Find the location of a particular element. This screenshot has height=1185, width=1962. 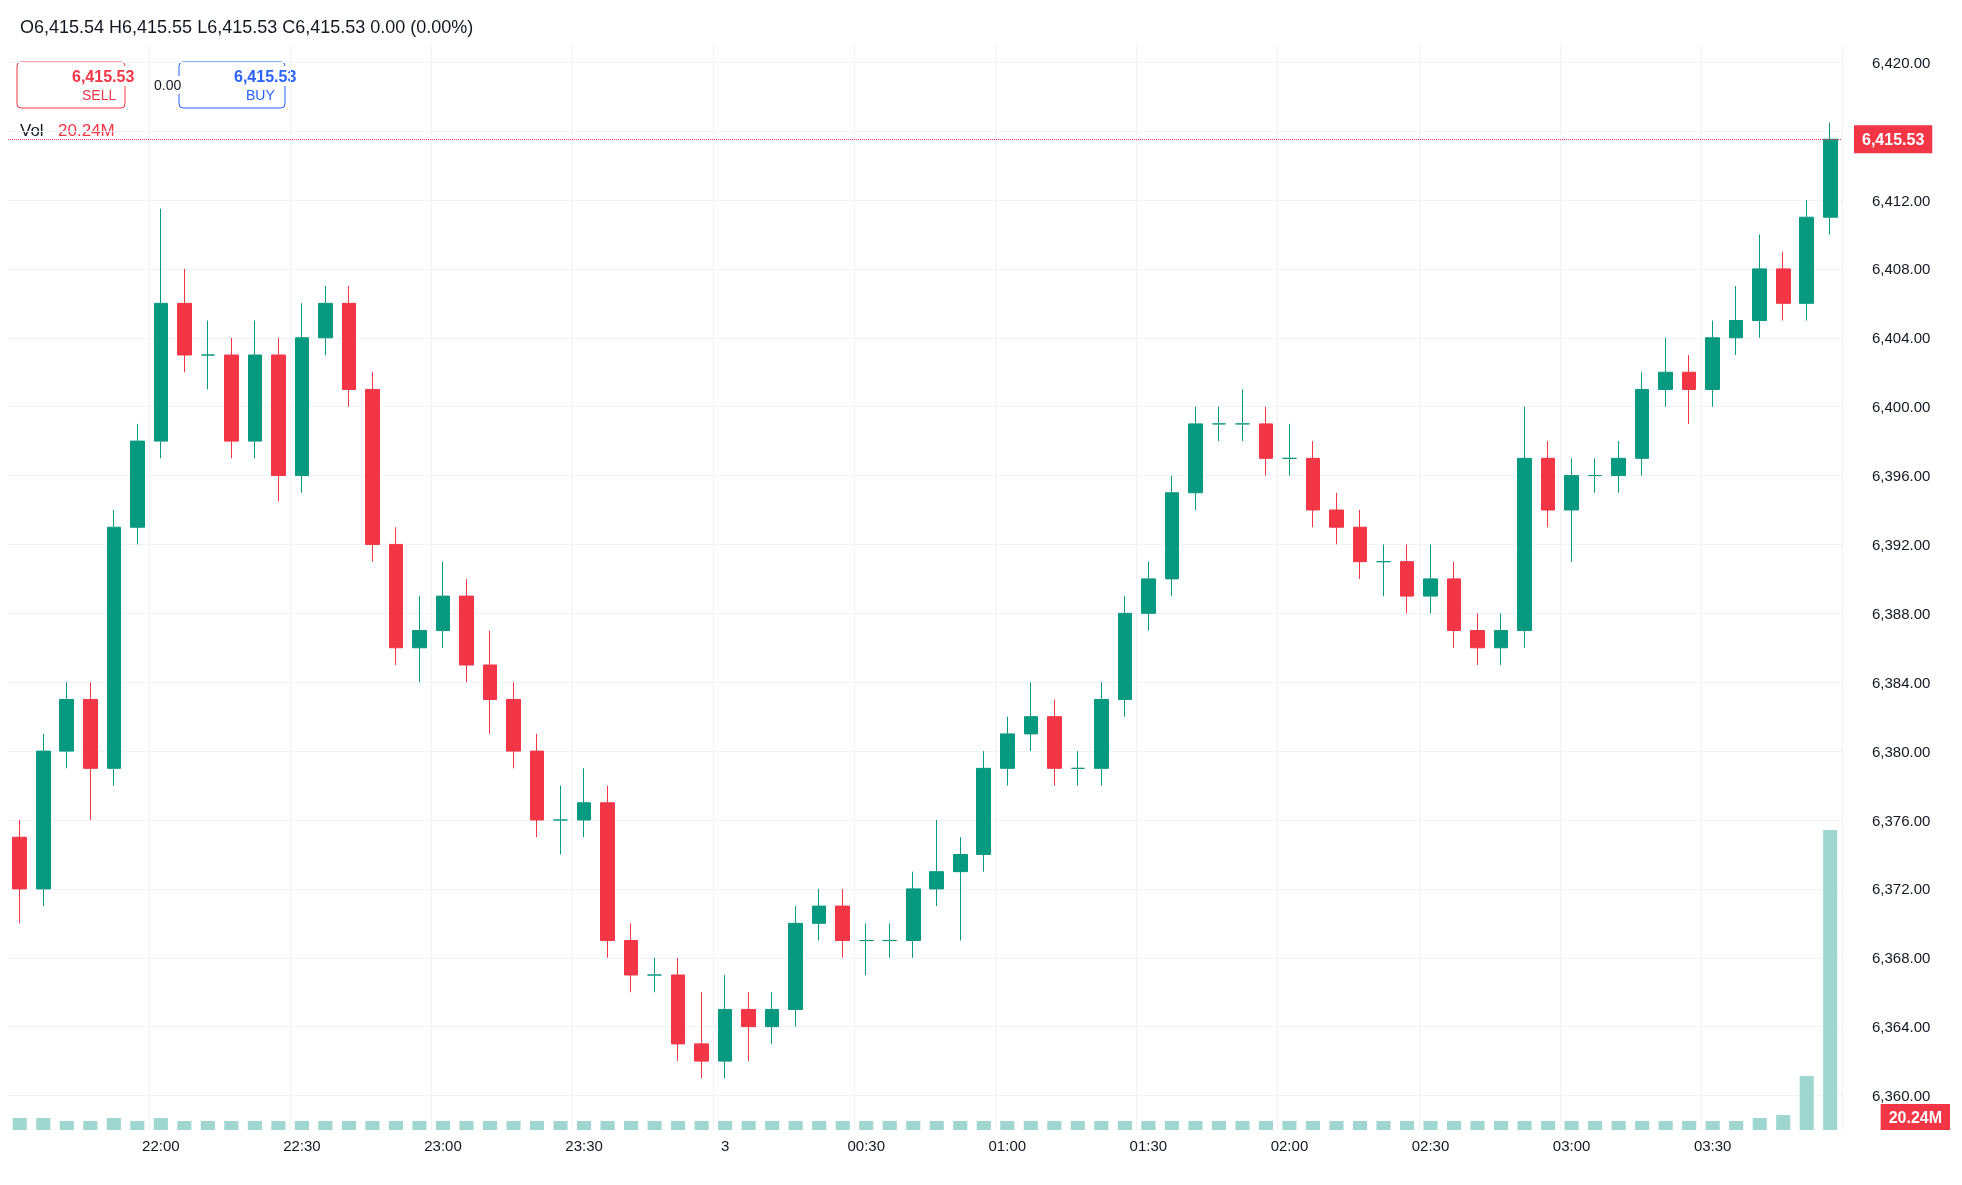

x-tick-label: 02:00 is located at coordinates (1289, 1145).